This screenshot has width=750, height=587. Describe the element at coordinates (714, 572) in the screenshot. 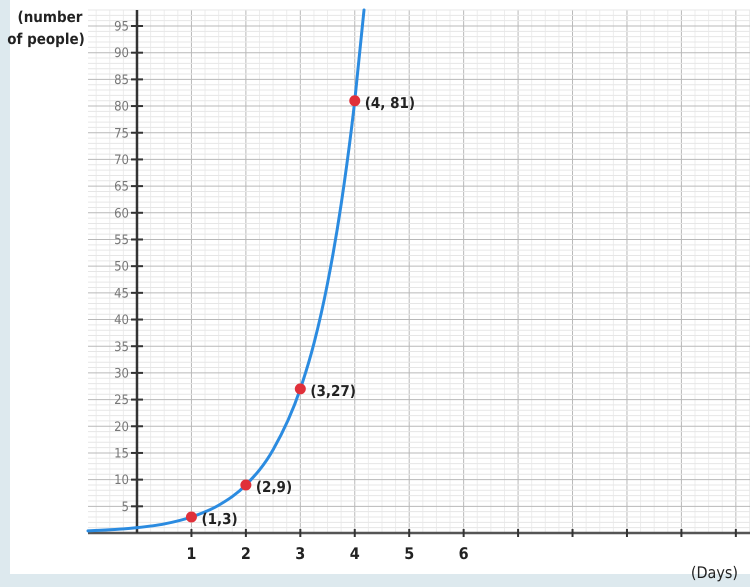

I see `x-axis-title: (Days)` at that location.